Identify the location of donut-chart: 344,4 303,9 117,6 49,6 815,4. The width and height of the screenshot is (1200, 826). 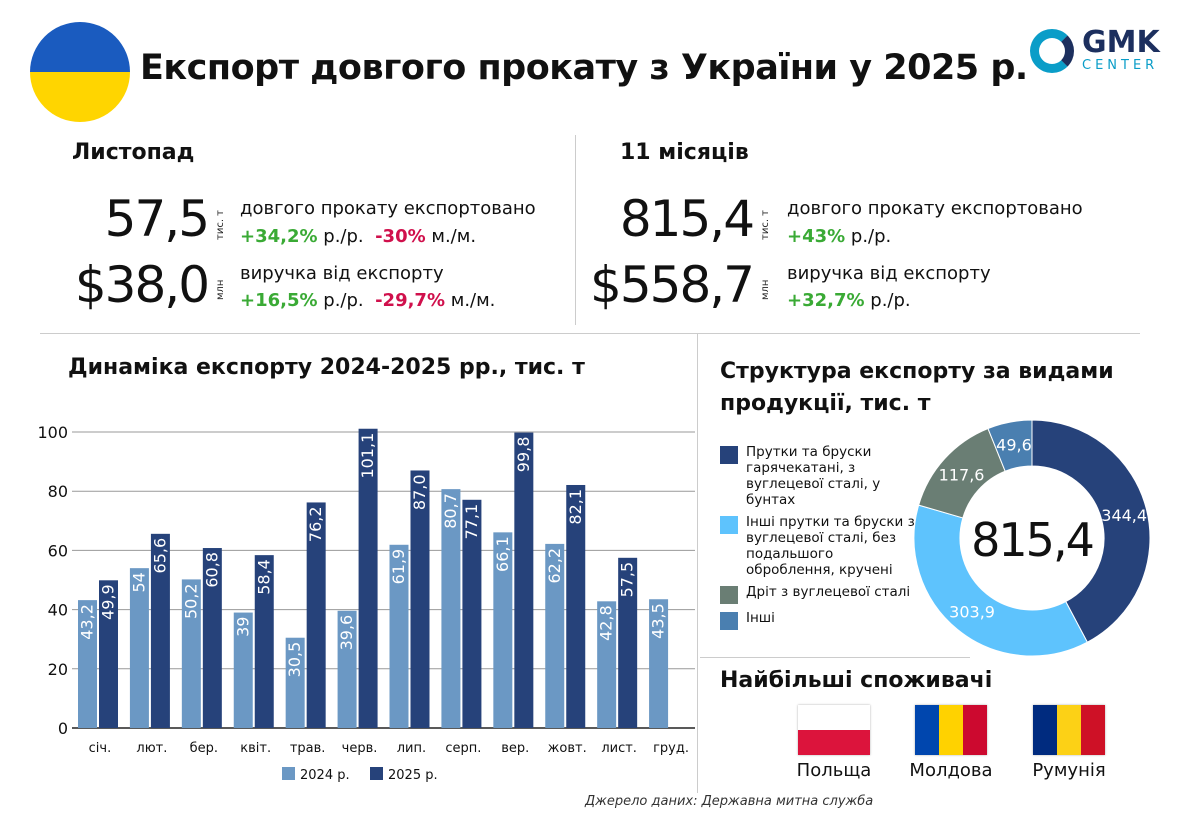
(1032, 538).